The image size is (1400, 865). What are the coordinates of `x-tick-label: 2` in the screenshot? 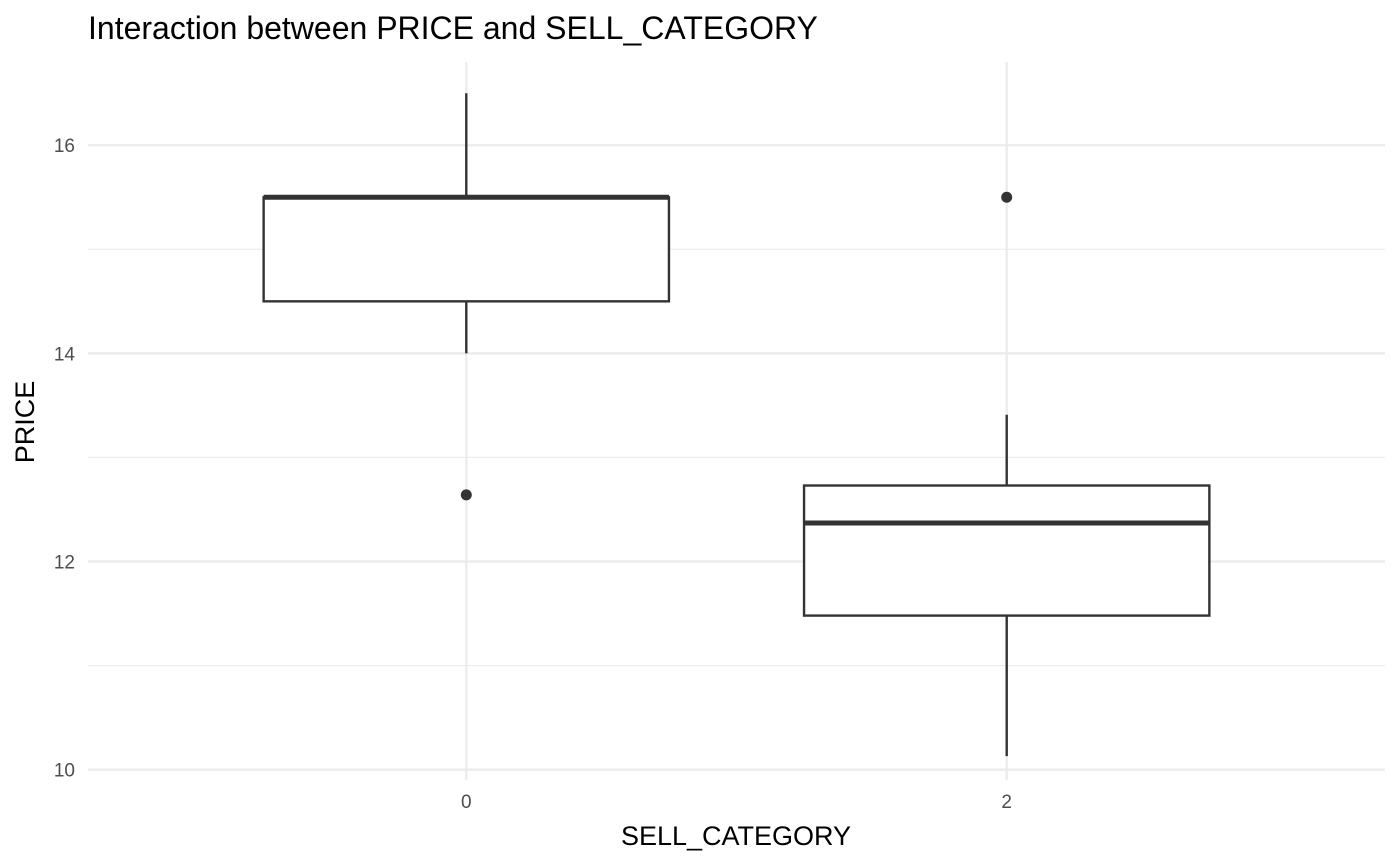 It's located at (1006, 802).